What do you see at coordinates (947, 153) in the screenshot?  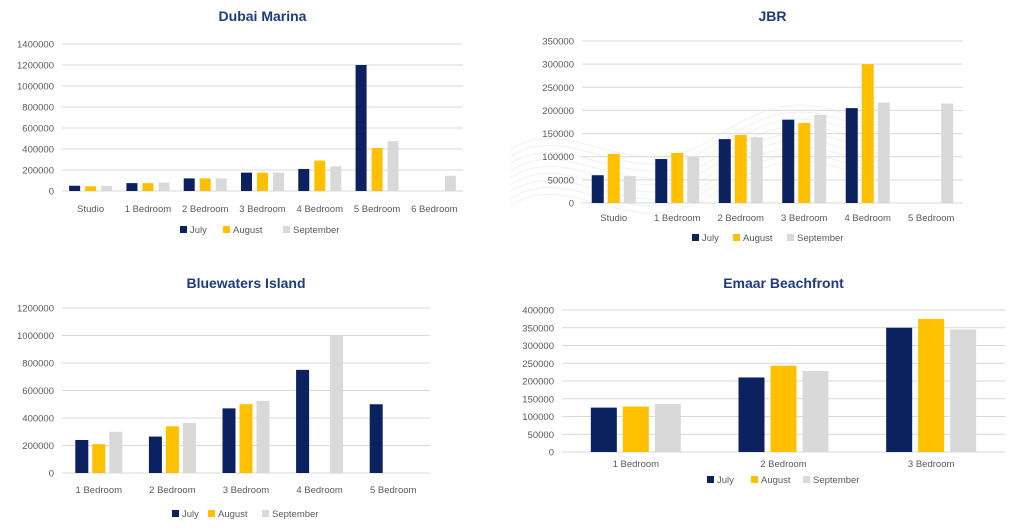 I see `bar-september-5-bedroom` at bounding box center [947, 153].